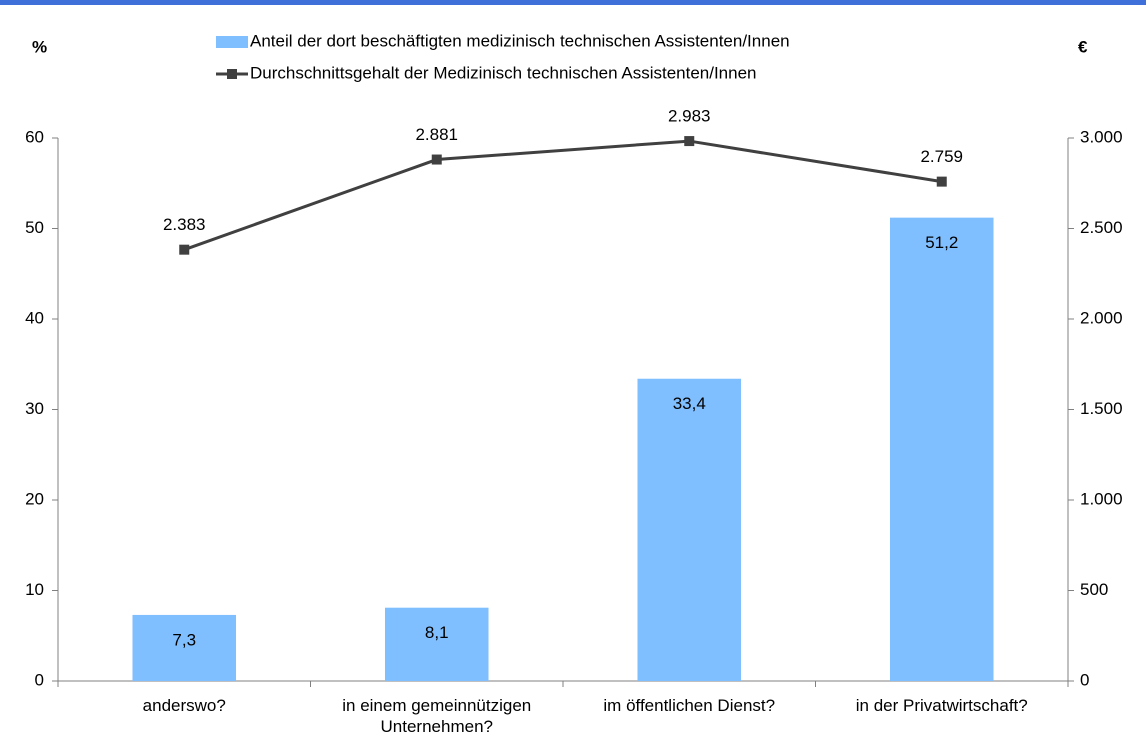 This screenshot has width=1146, height=744. I want to click on y-tick-label: 0, so click(39, 679).